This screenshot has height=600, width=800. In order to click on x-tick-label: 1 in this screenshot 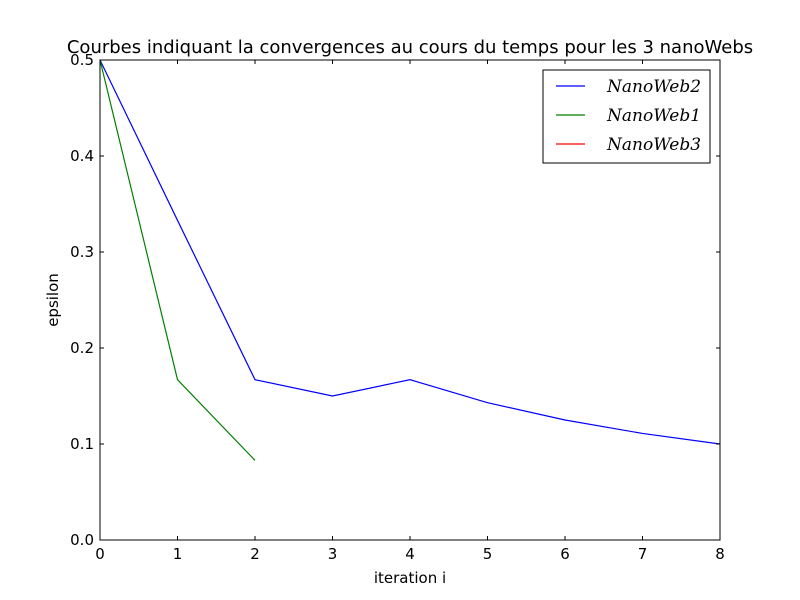, I will do `click(178, 554)`.